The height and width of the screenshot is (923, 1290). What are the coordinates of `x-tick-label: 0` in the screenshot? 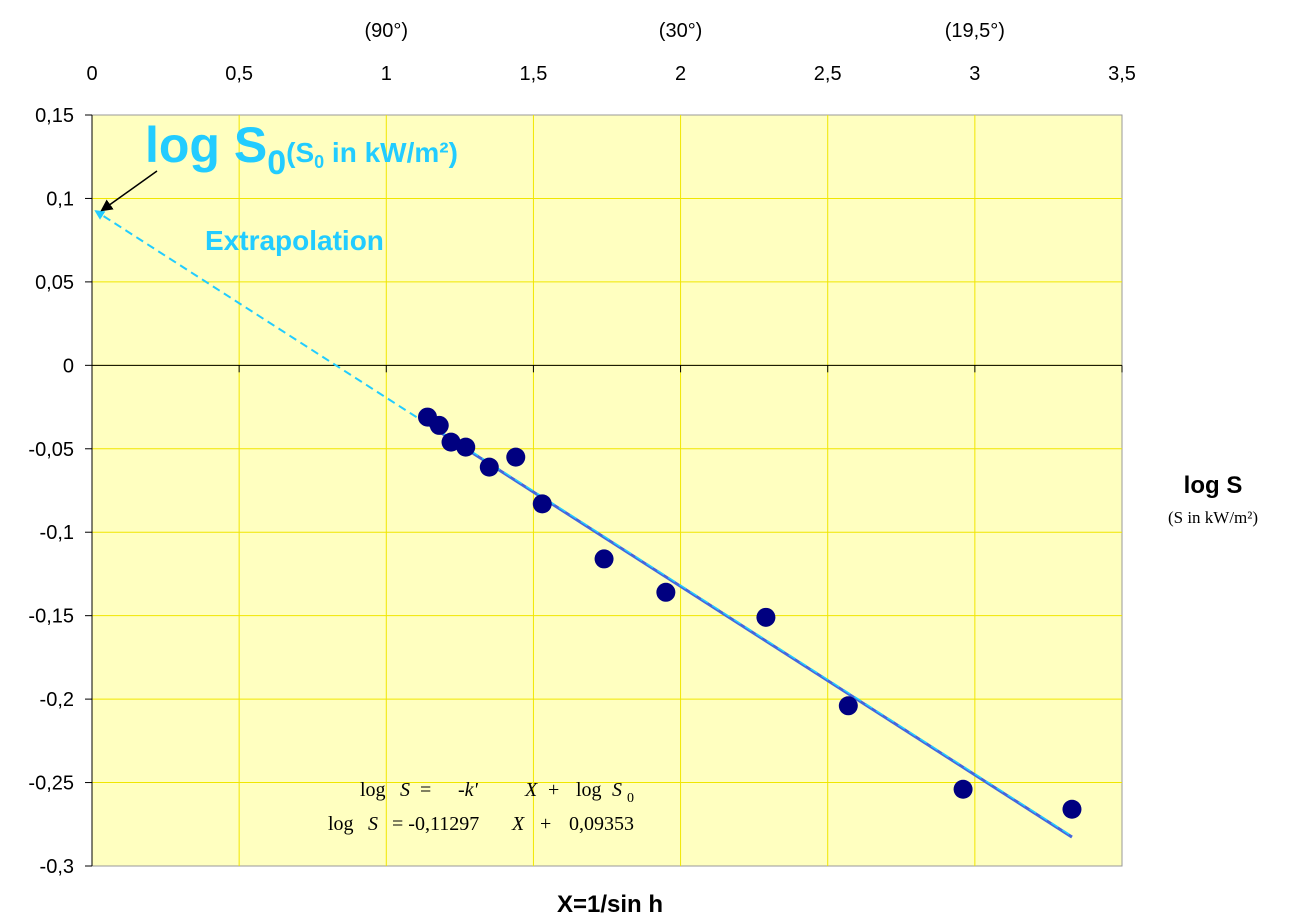 It's located at (91, 74).